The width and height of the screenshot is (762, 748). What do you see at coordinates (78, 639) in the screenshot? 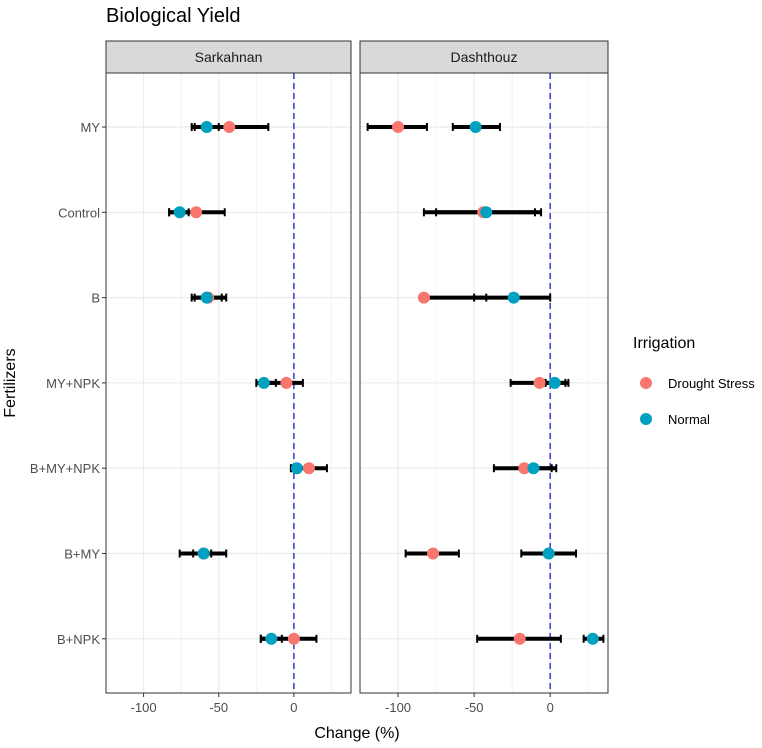
I see `y-tick-label: B+NPK` at bounding box center [78, 639].